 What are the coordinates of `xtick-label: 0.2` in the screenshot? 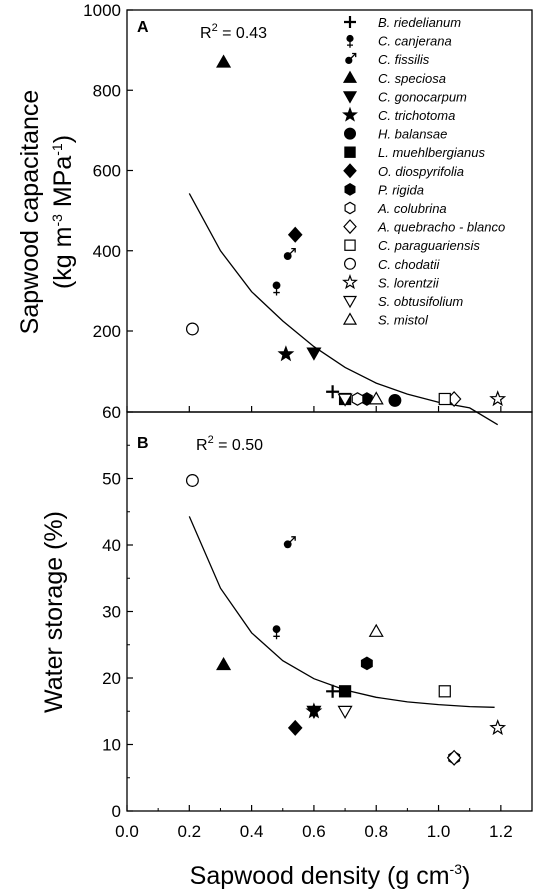 It's located at (189, 831).